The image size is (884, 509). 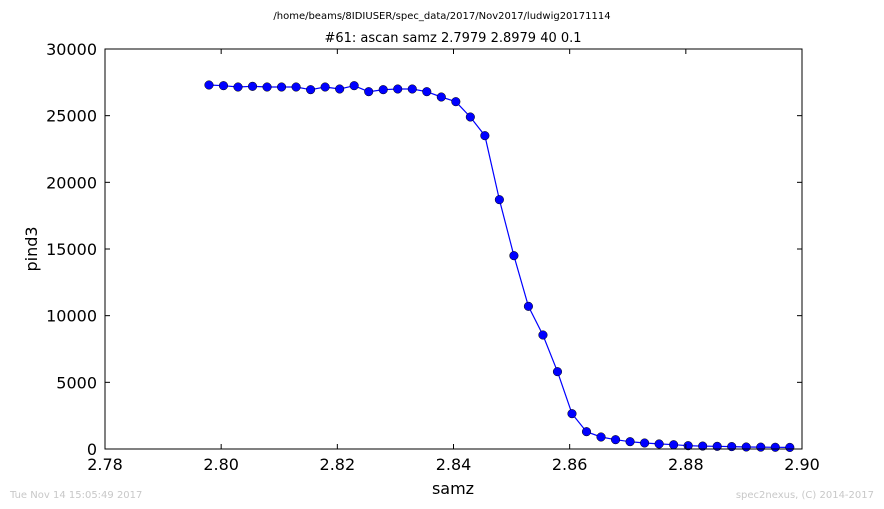 I want to click on y-tick-label: 25000, so click(x=71, y=116).